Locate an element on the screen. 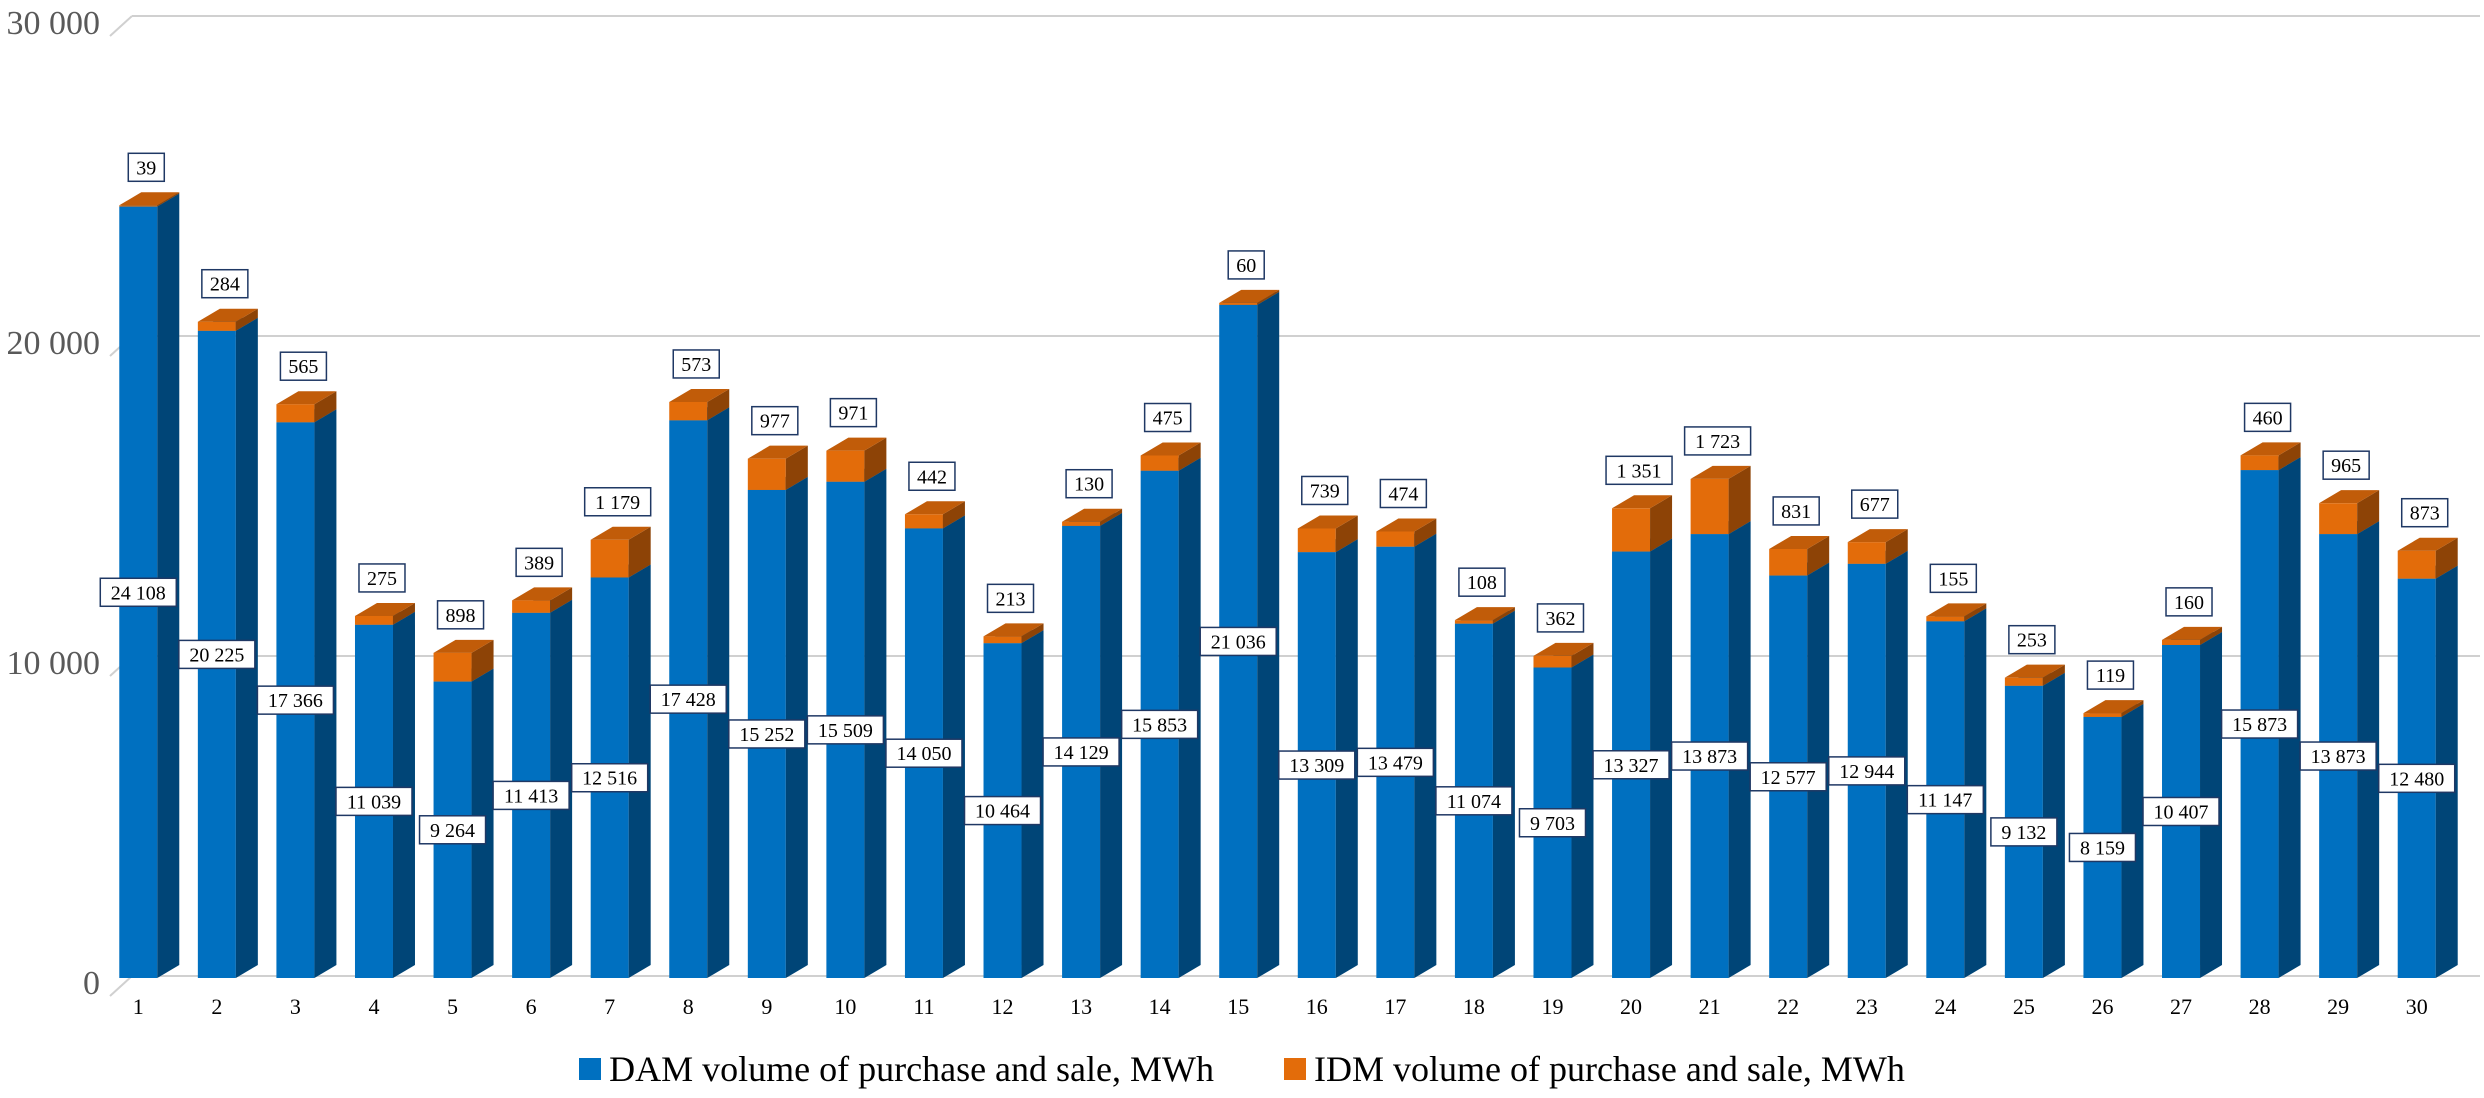  data-label-idm: 155 is located at coordinates (1953, 579).